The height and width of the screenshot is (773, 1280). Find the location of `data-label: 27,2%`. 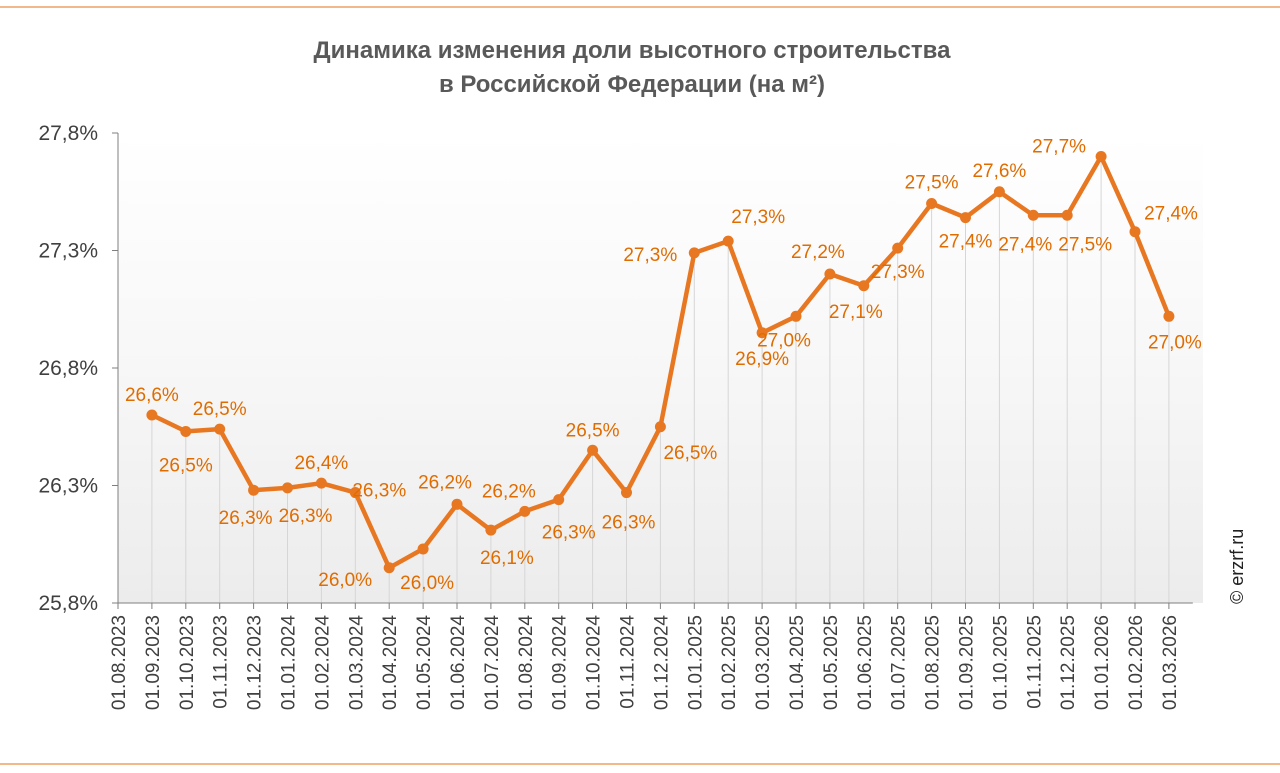

data-label: 27,2% is located at coordinates (818, 252).